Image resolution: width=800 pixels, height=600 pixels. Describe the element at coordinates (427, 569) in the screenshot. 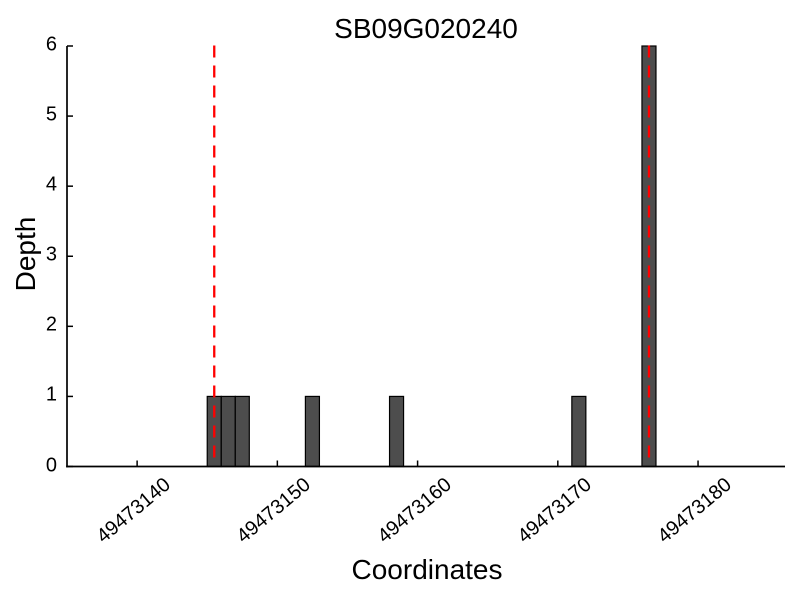

I see `x-axis-label: Coordinates` at that location.